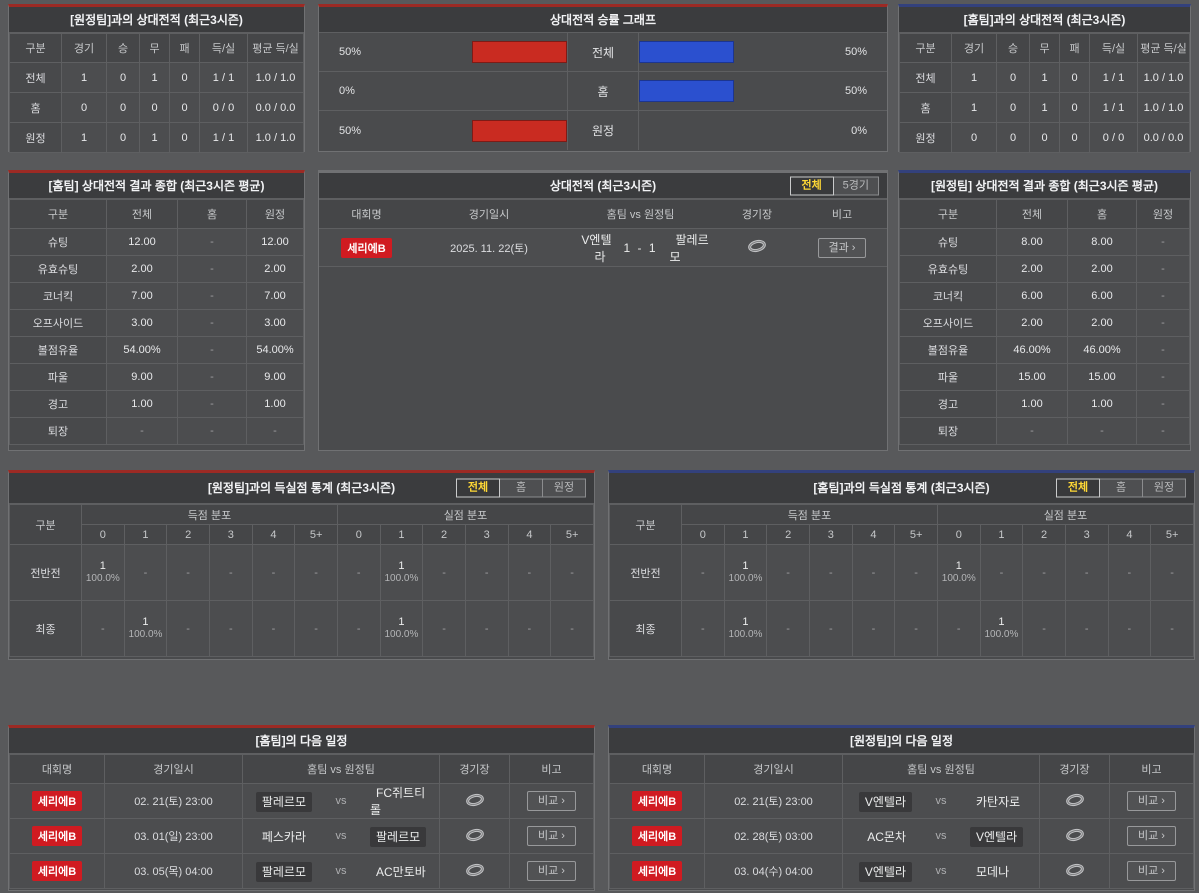 The width and height of the screenshot is (1199, 893). What do you see at coordinates (401, 534) in the screenshot?
I see `column-header: 1` at bounding box center [401, 534].